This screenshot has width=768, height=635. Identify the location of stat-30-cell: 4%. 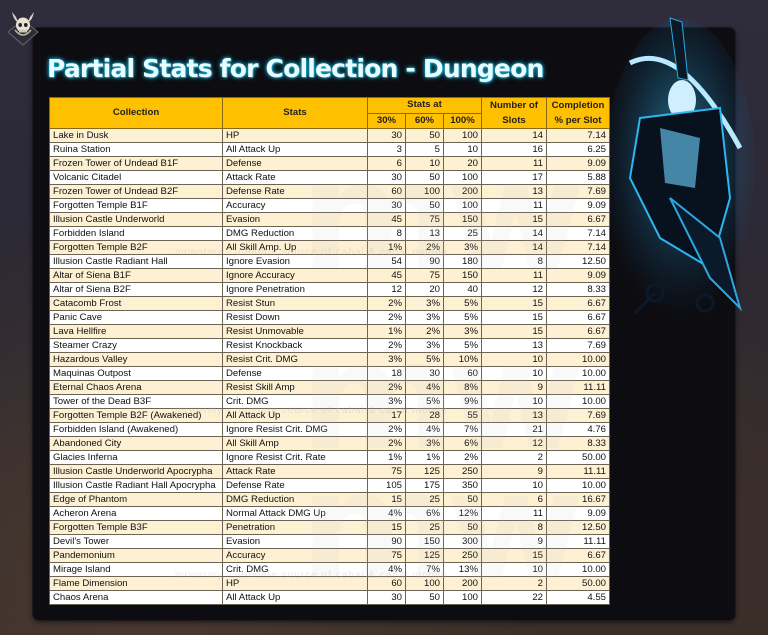
(386, 569).